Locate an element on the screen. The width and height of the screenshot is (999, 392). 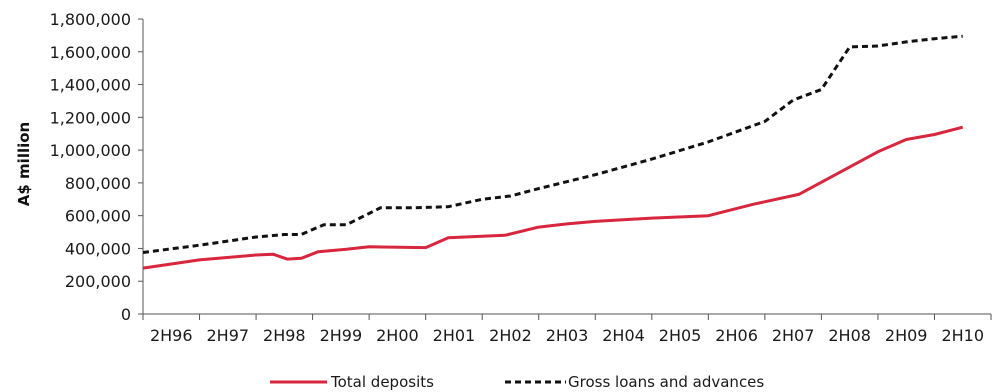
x-tick-label: 2H02 is located at coordinates (510, 335).